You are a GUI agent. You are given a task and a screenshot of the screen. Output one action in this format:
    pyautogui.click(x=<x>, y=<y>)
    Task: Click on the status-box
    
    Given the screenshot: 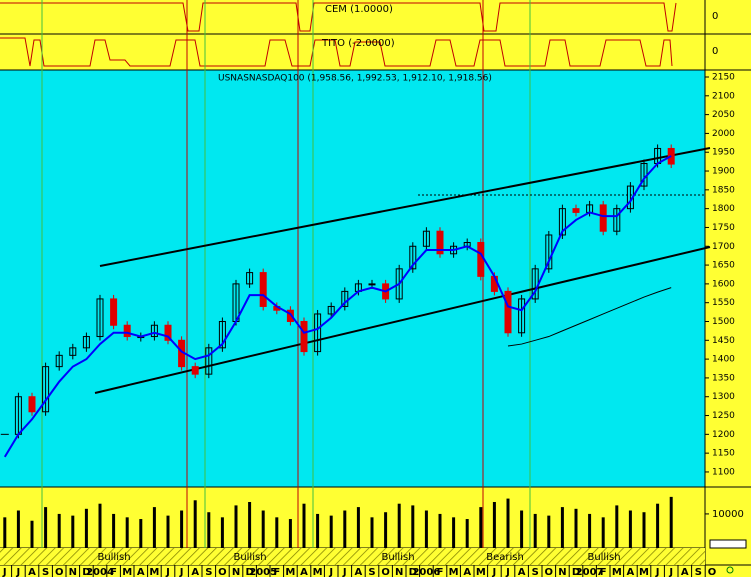 What is the action you would take?
    pyautogui.click(x=728, y=544)
    